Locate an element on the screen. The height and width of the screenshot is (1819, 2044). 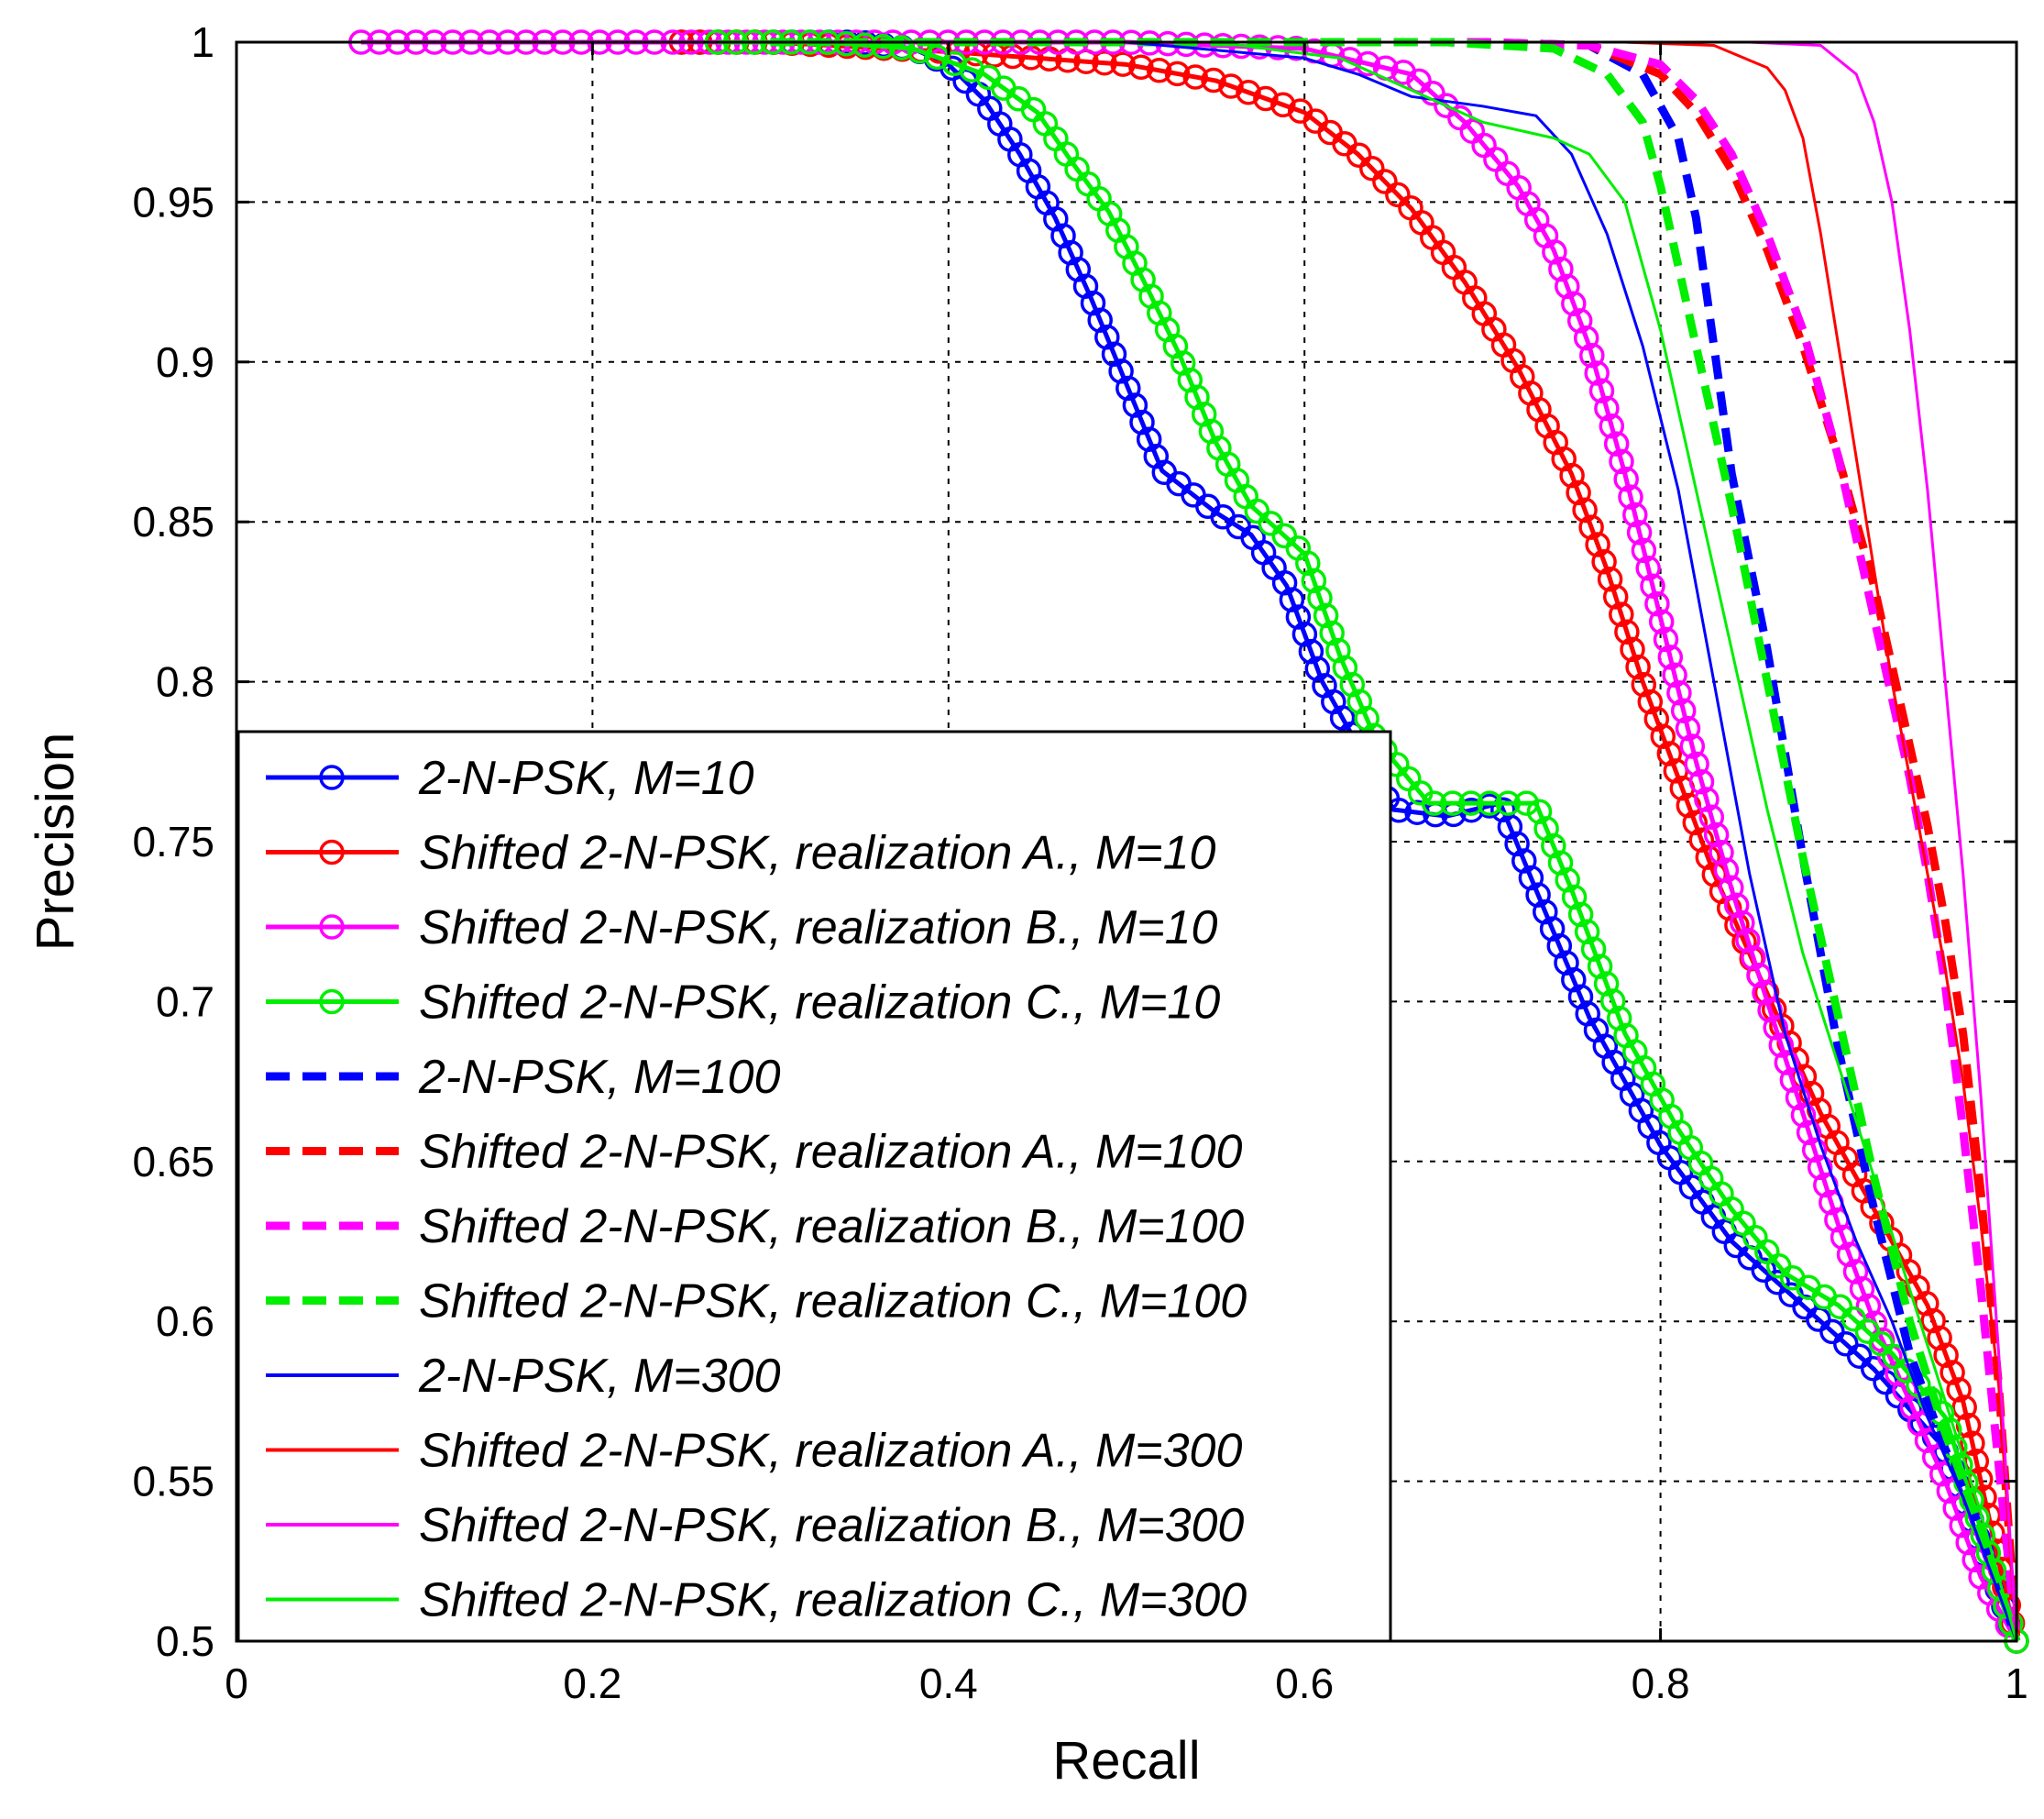
y-tick-label: 0.55 is located at coordinates (173, 1481).